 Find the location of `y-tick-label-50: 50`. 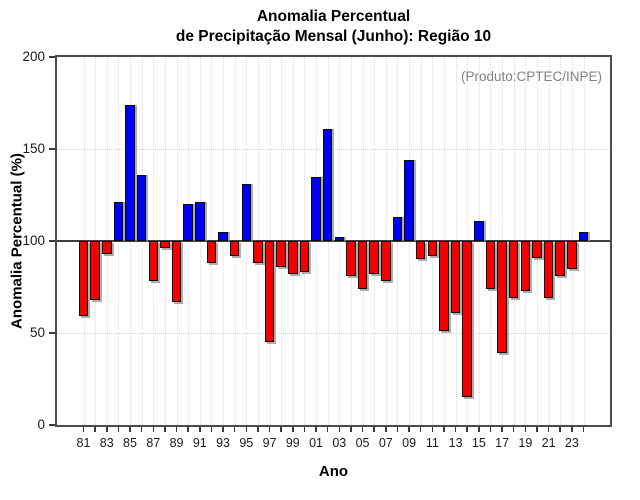

y-tick-label-50: 50 is located at coordinates (37, 332).